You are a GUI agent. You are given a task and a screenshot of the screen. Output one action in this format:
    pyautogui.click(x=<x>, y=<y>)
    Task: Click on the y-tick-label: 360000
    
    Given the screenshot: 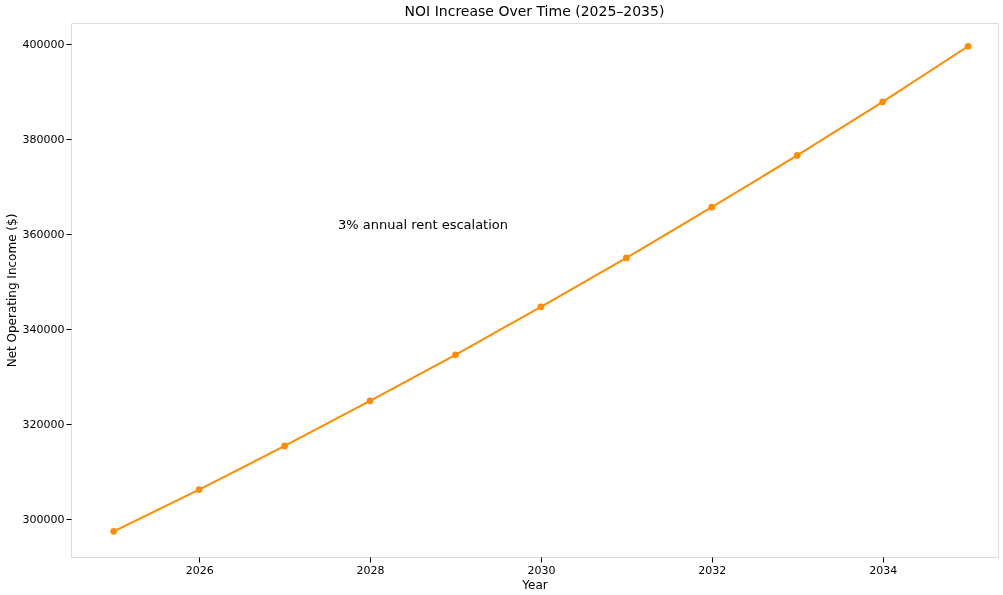 What is the action you would take?
    pyautogui.click(x=43, y=234)
    